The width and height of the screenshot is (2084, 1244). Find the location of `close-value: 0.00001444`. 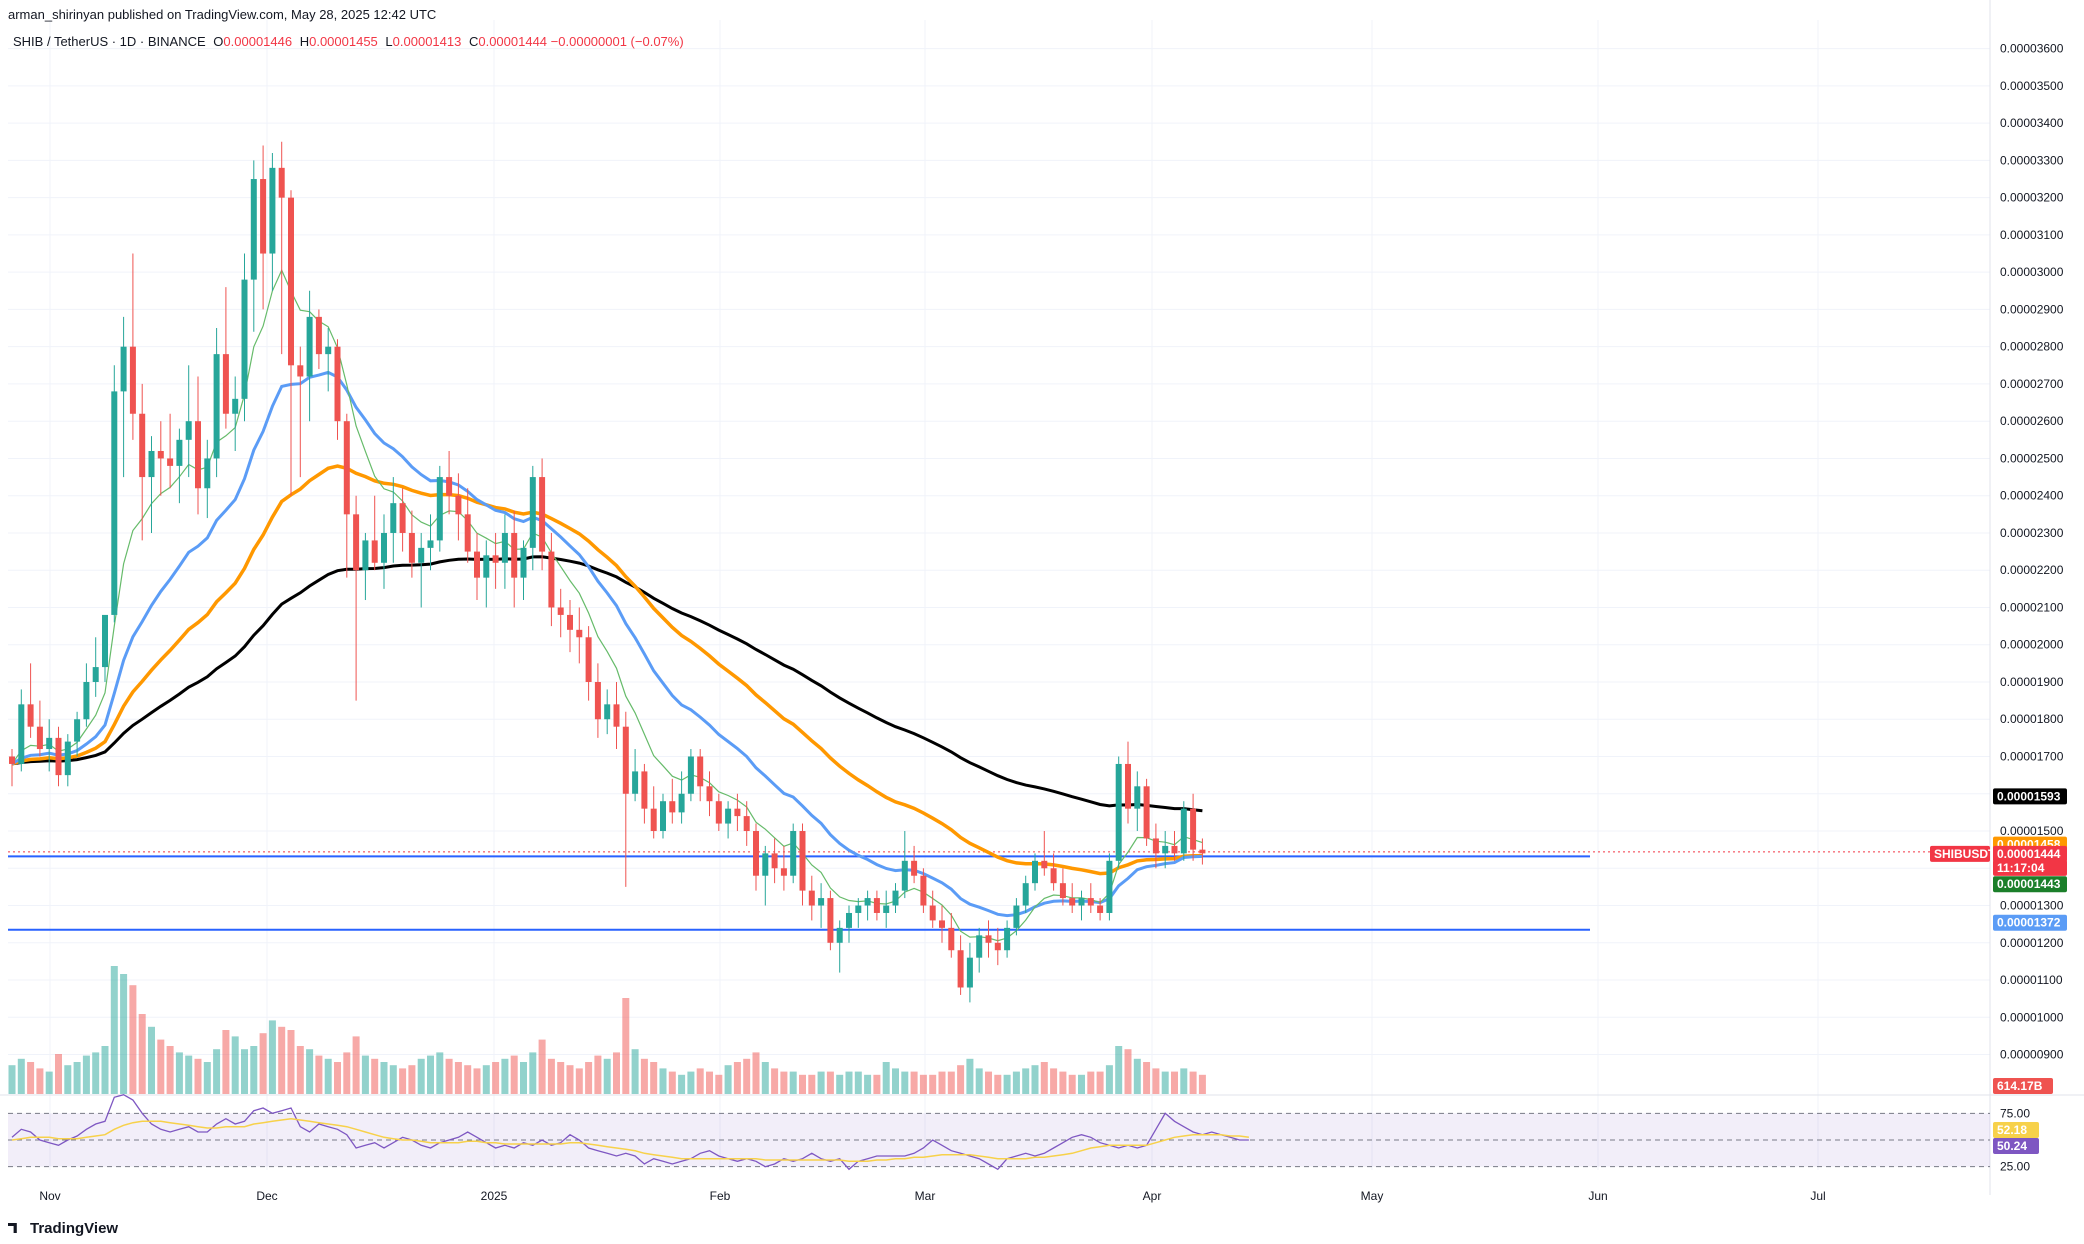

close-value: 0.00001444 is located at coordinates (513, 41).